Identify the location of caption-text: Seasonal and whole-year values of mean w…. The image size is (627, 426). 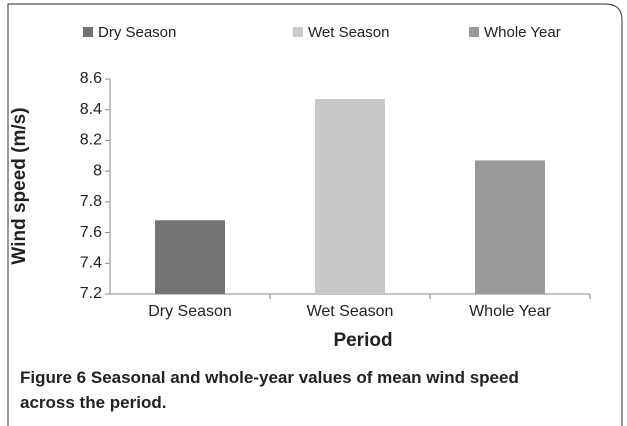
(305, 377).